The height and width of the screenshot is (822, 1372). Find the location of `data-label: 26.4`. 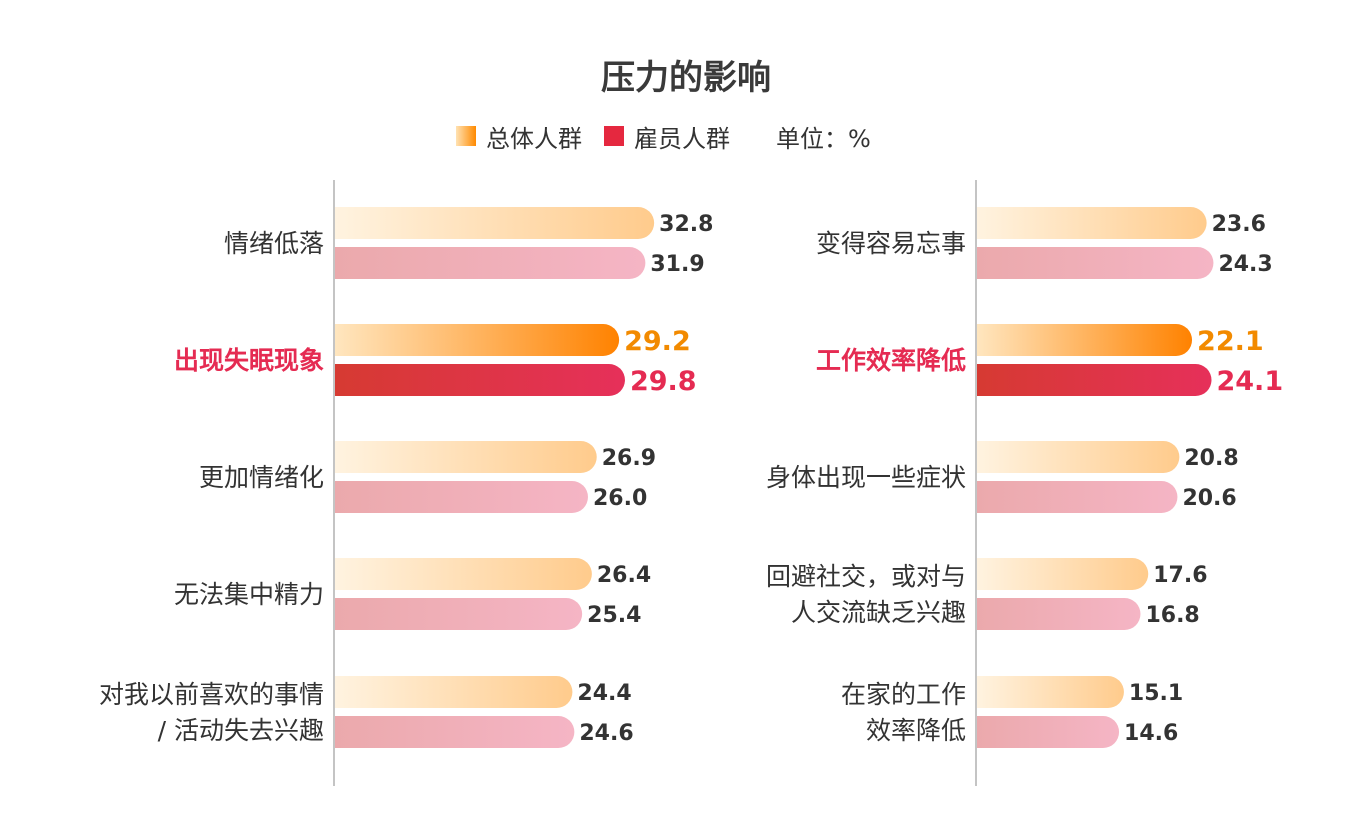

data-label: 26.4 is located at coordinates (624, 575).